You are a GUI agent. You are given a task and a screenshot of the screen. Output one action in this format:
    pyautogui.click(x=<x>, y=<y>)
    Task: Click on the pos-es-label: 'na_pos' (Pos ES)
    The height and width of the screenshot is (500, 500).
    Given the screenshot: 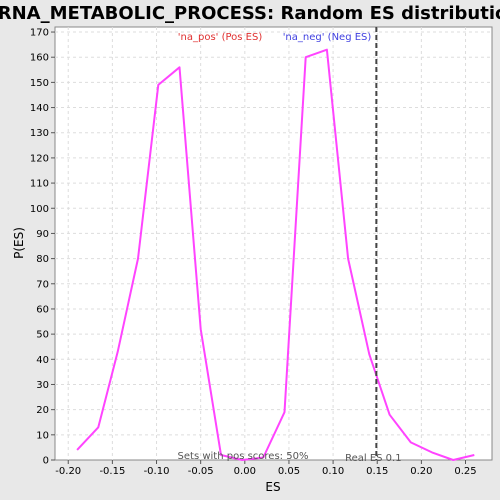 What is the action you would take?
    pyautogui.click(x=220, y=37)
    